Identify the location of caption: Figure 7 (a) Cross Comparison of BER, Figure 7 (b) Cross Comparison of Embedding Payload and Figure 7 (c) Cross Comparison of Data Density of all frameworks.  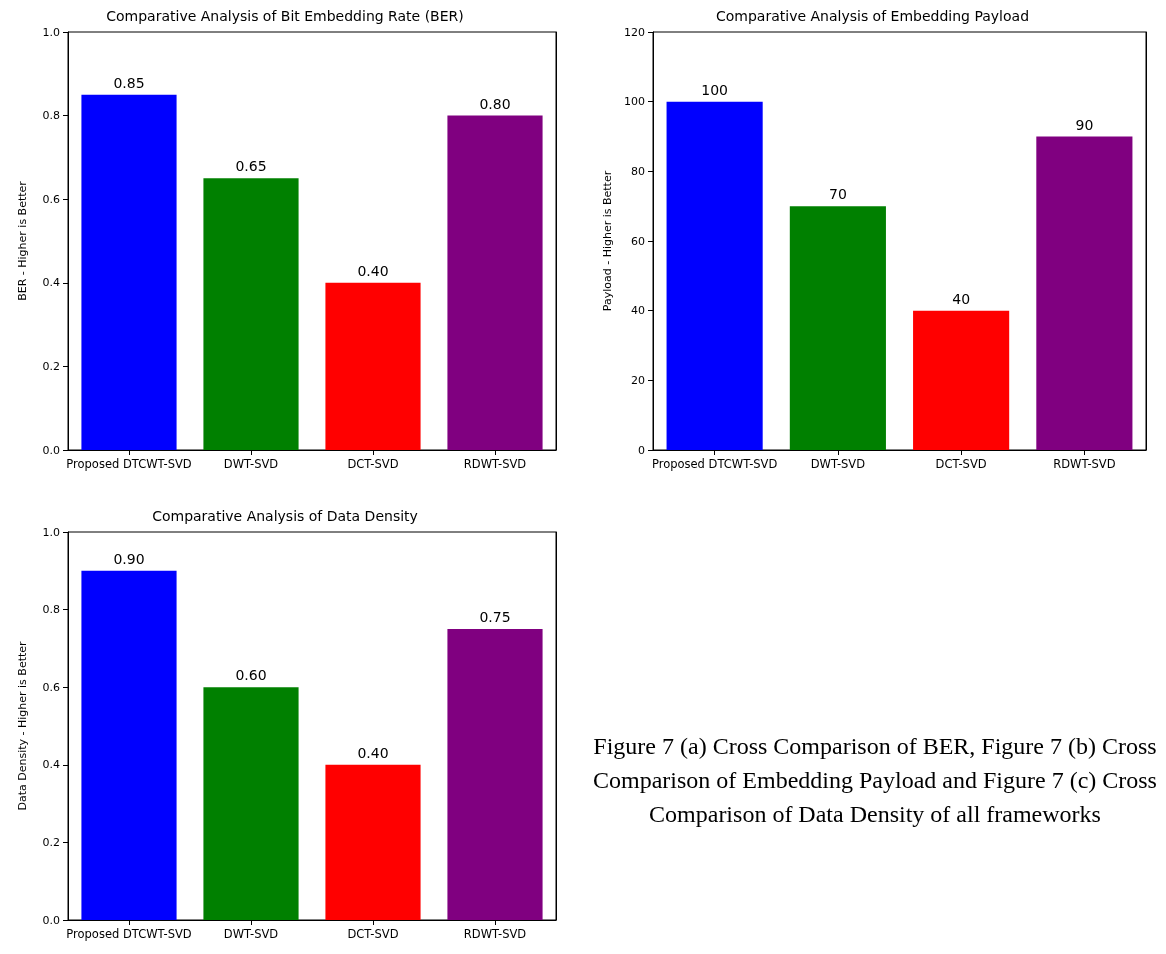
(875, 780).